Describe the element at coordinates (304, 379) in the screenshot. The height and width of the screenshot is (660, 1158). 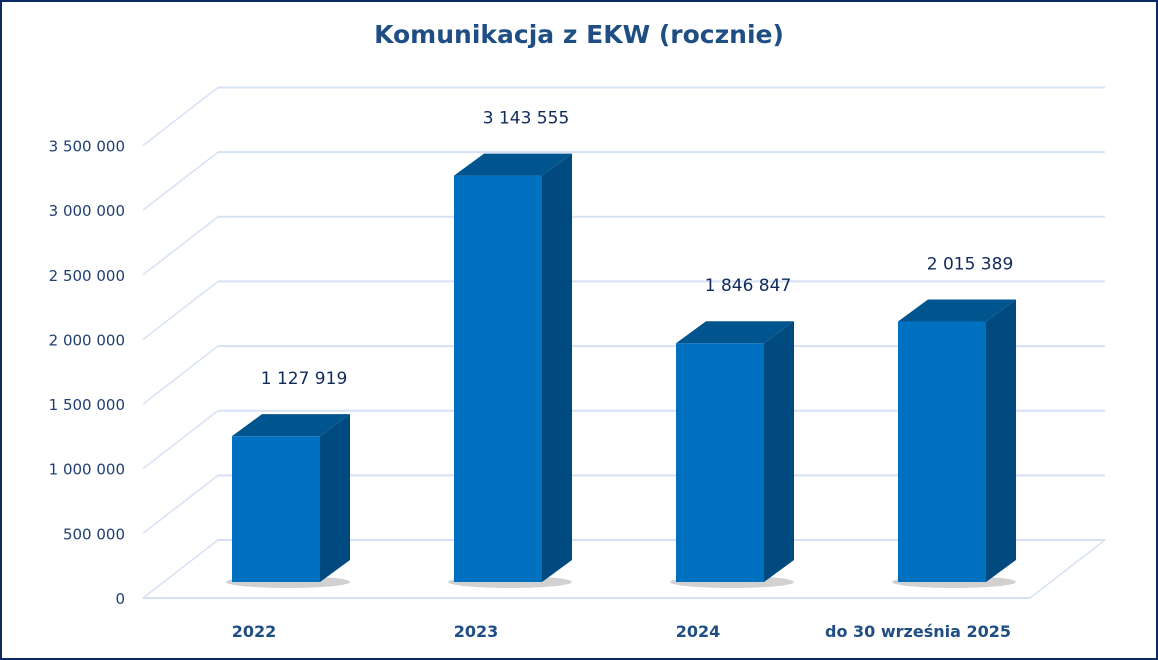
I see `data-label: 1 127 919` at that location.